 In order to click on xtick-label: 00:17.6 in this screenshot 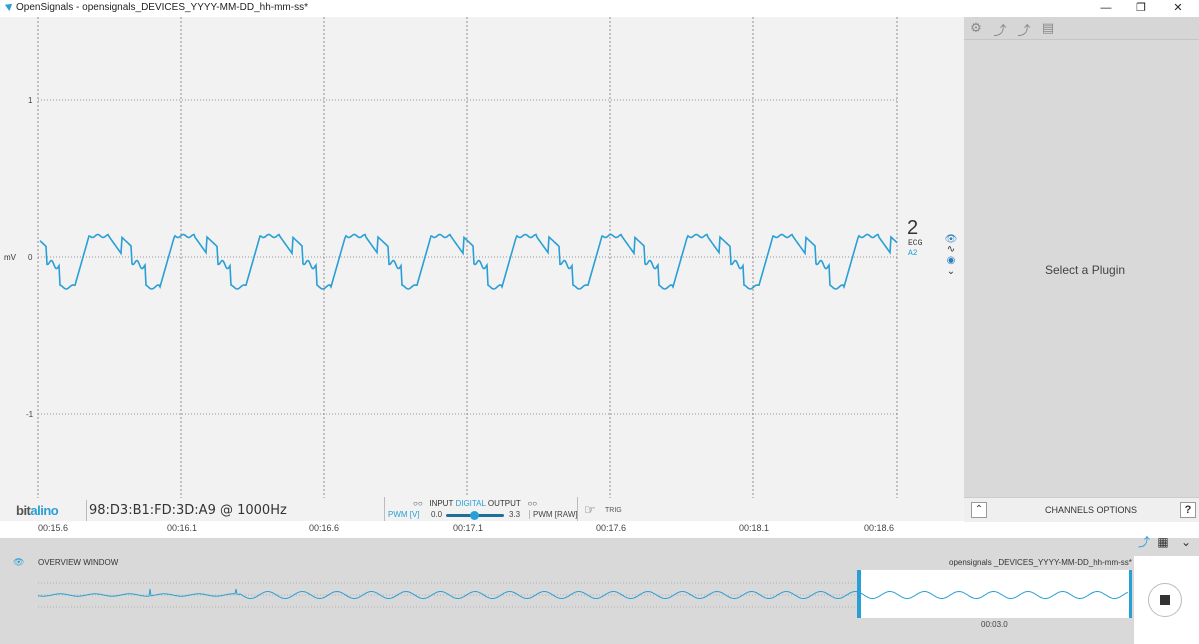, I will do `click(611, 528)`.